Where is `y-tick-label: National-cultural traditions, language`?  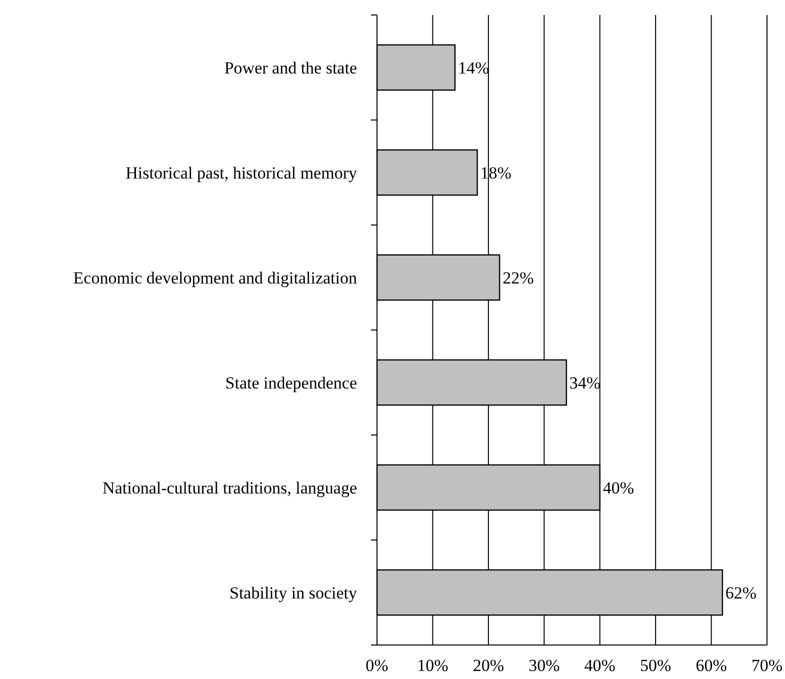 y-tick-label: National-cultural traditions, language is located at coordinates (229, 488).